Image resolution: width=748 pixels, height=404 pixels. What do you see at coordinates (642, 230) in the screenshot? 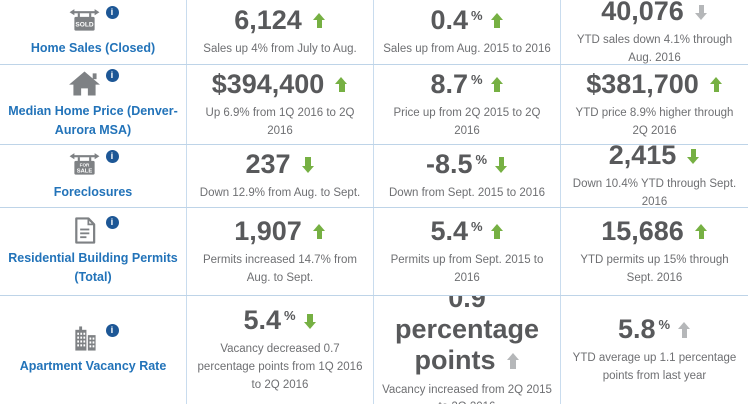
I see `stat-number: 15,686` at bounding box center [642, 230].